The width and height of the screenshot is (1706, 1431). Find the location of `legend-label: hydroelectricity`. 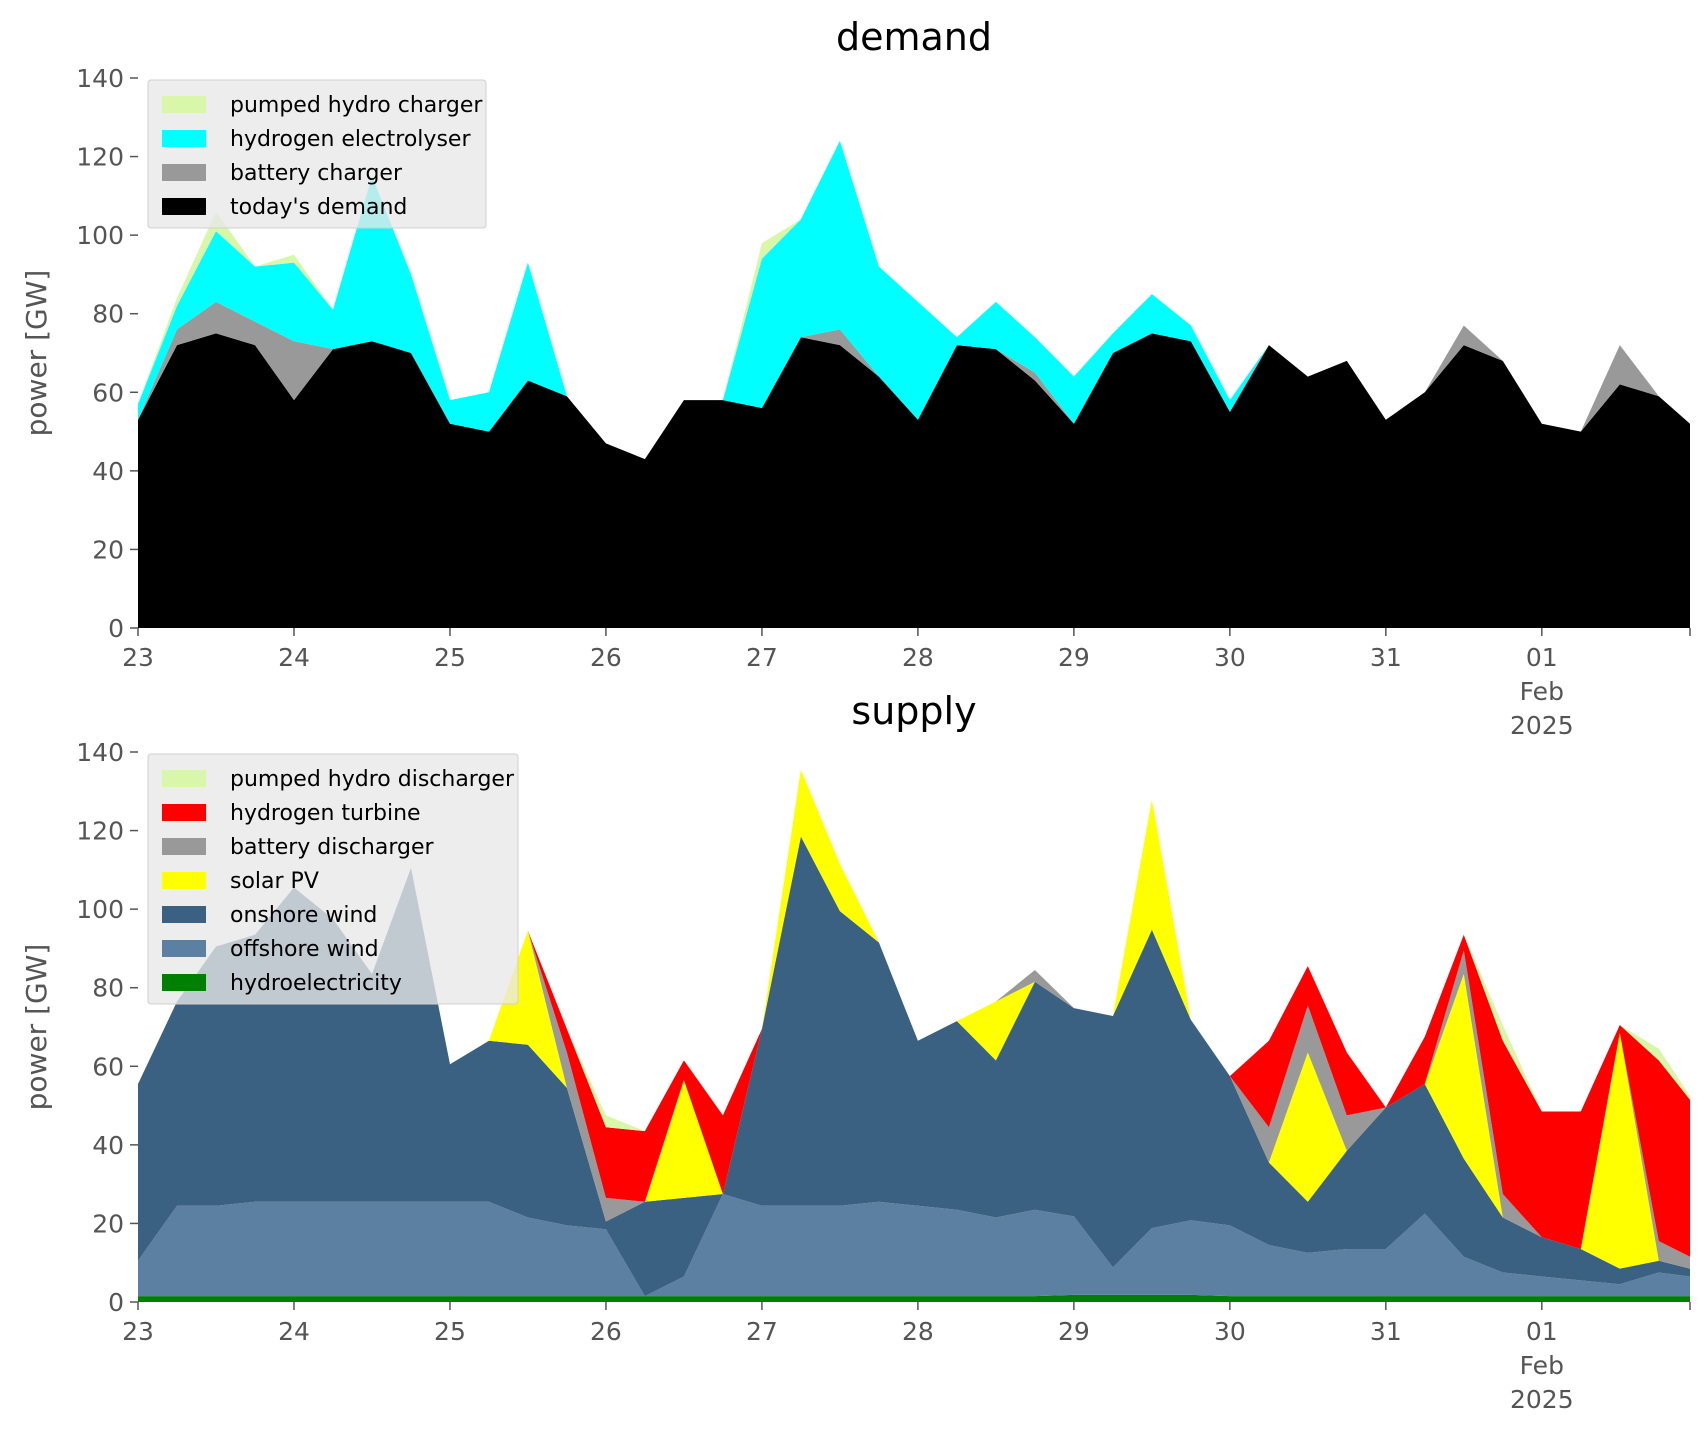

legend-label: hydroelectricity is located at coordinates (316, 983).